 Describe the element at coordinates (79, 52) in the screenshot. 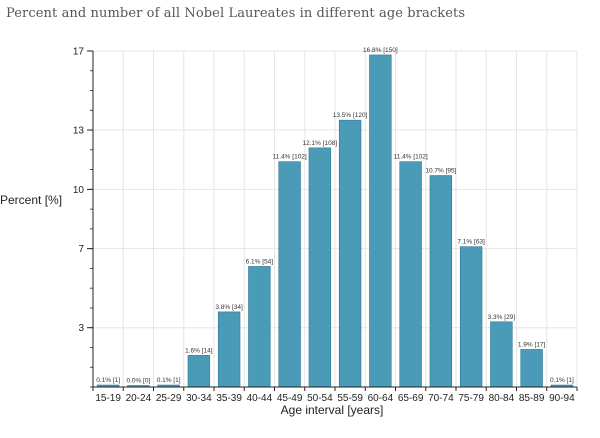

I see `y-tick-label: 17` at that location.